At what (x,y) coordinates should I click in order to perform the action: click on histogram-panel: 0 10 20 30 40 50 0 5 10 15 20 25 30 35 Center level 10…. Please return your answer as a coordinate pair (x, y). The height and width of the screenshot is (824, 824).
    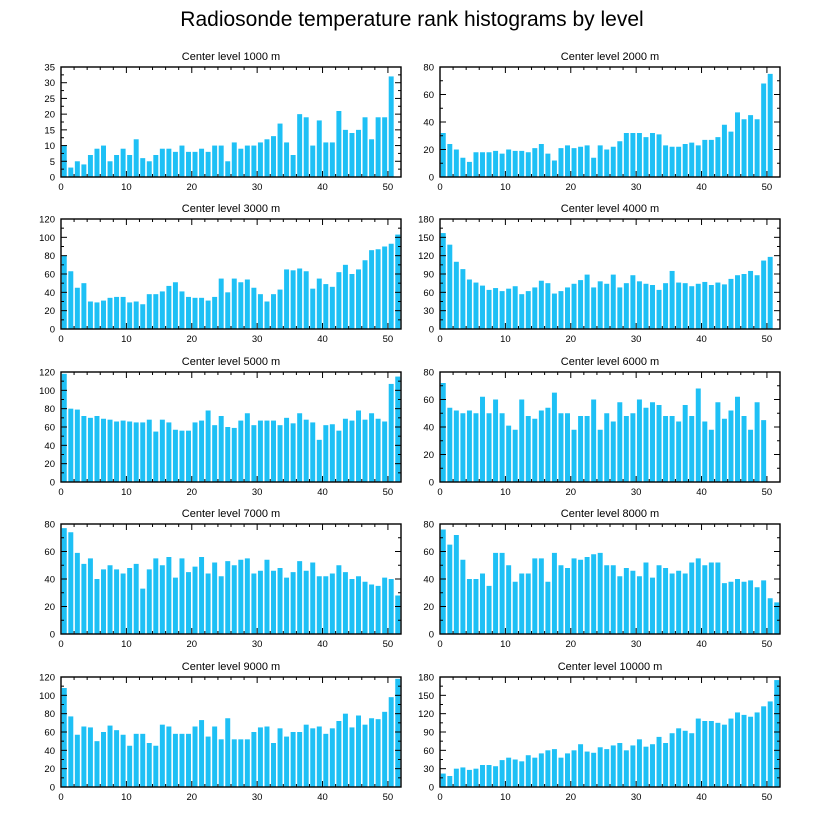
    Looking at the image, I should click on (223, 122).